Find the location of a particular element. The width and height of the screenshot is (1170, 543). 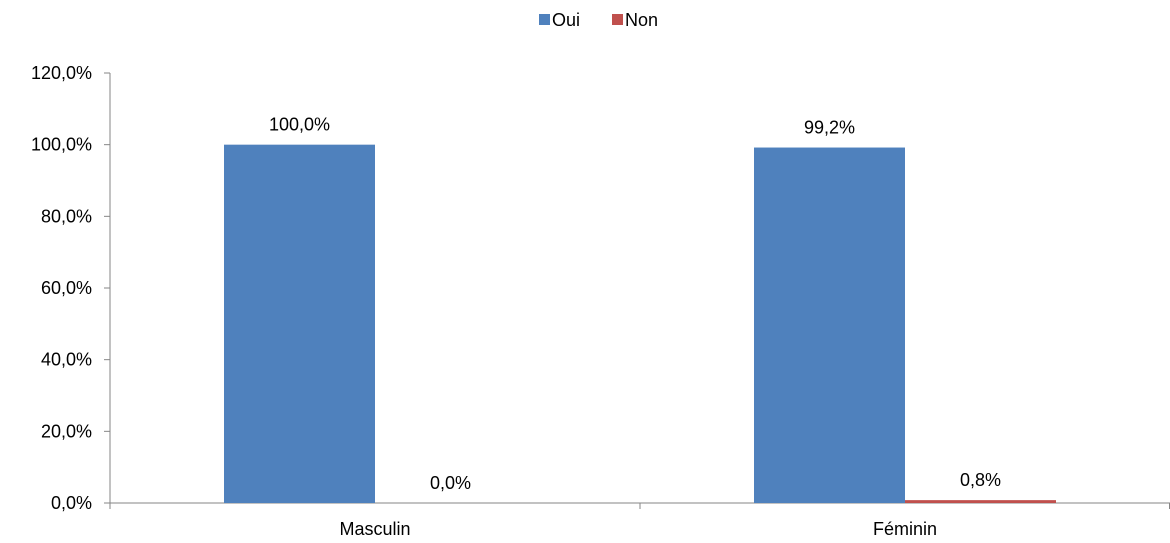

legend-swatch-non is located at coordinates (617, 19).